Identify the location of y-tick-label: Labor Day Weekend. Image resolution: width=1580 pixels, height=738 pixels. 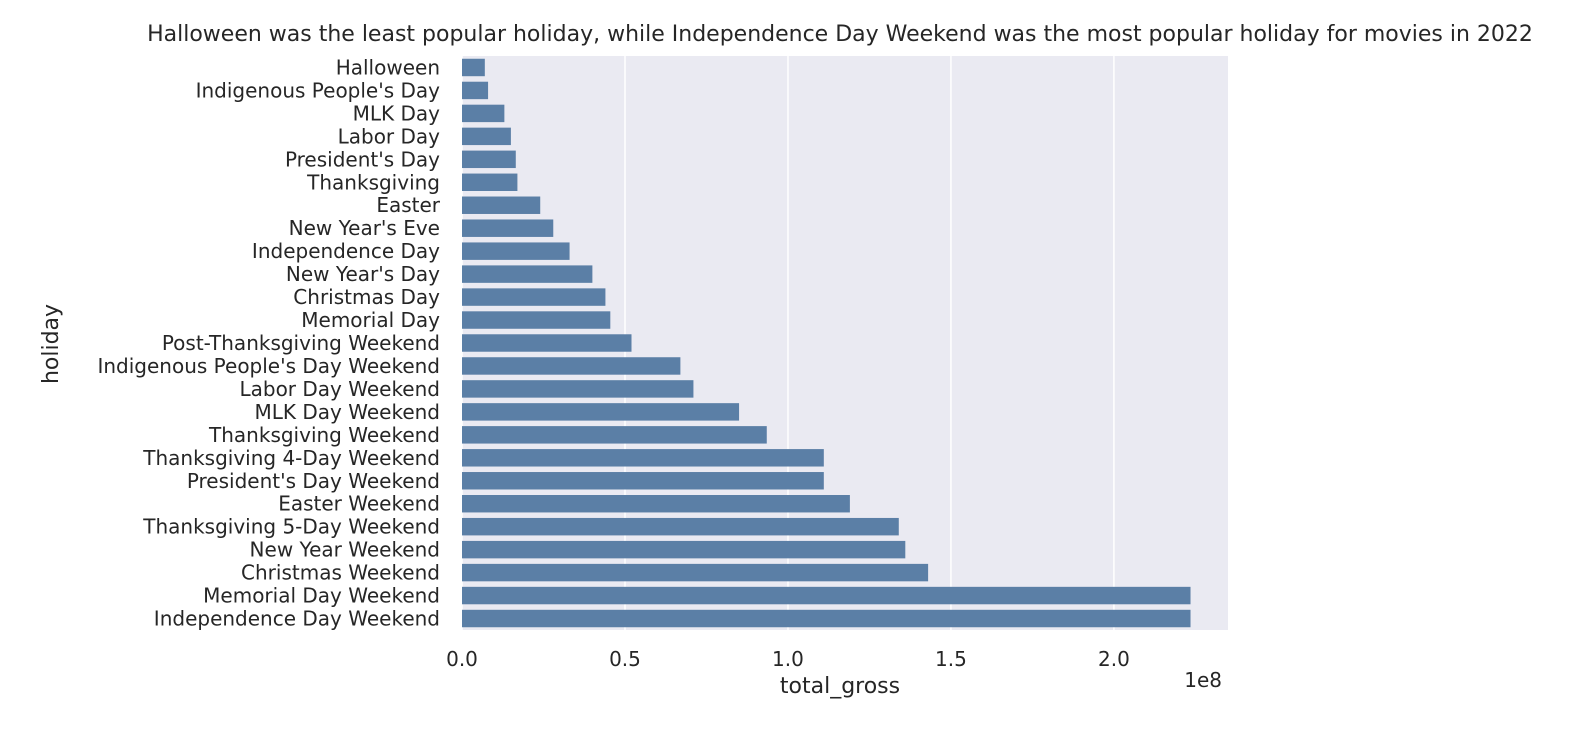
(339, 389).